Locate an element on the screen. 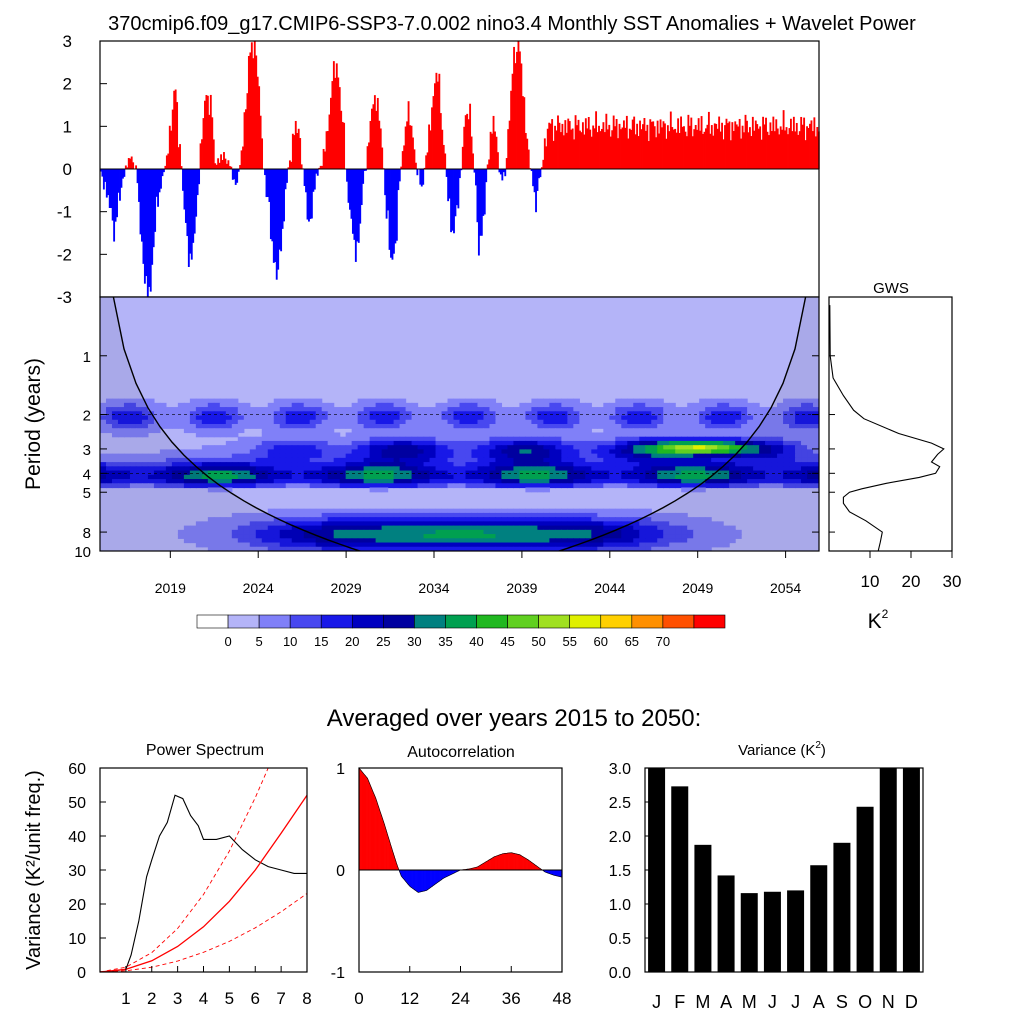 The height and width of the screenshot is (1024, 1024). power-spectrum-xtick-label: 3 is located at coordinates (177, 998).